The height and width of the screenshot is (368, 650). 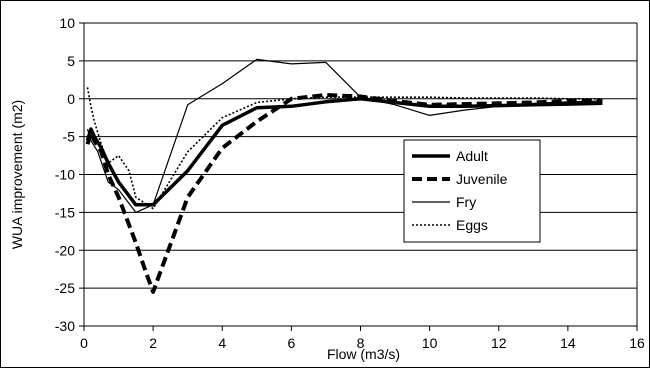 I want to click on x-tick-label: 12, so click(x=499, y=343).